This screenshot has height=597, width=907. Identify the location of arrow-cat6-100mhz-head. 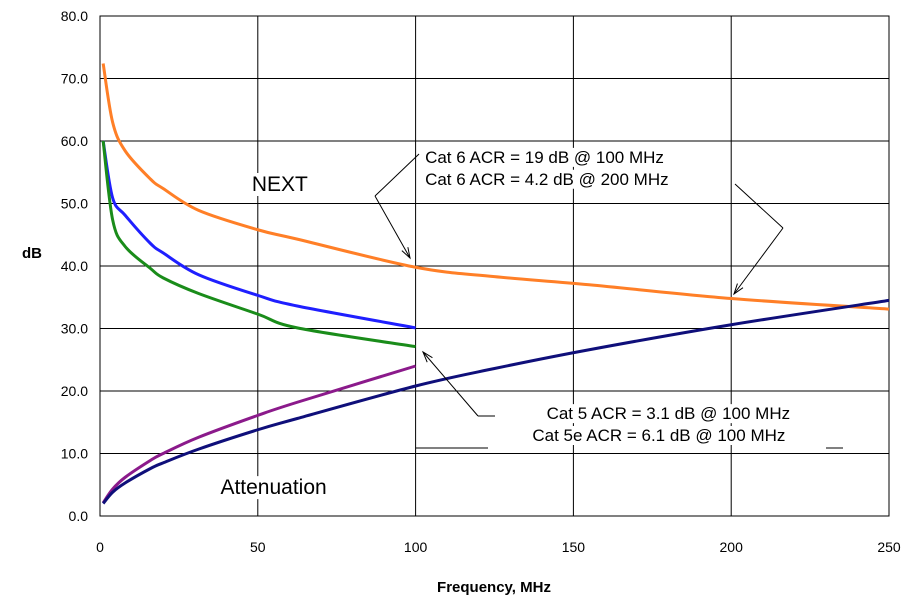
(406, 253).